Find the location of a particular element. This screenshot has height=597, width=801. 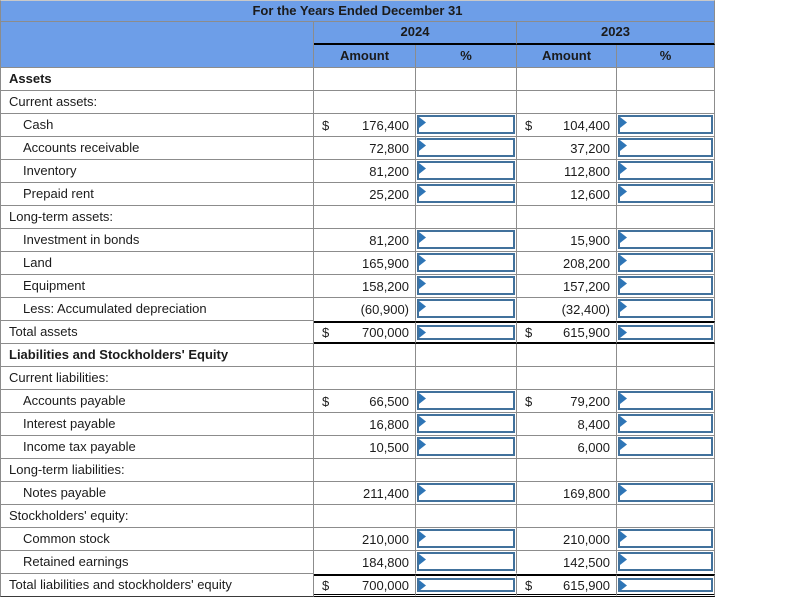

amount-cell-2024: 210,000 is located at coordinates (365, 539).